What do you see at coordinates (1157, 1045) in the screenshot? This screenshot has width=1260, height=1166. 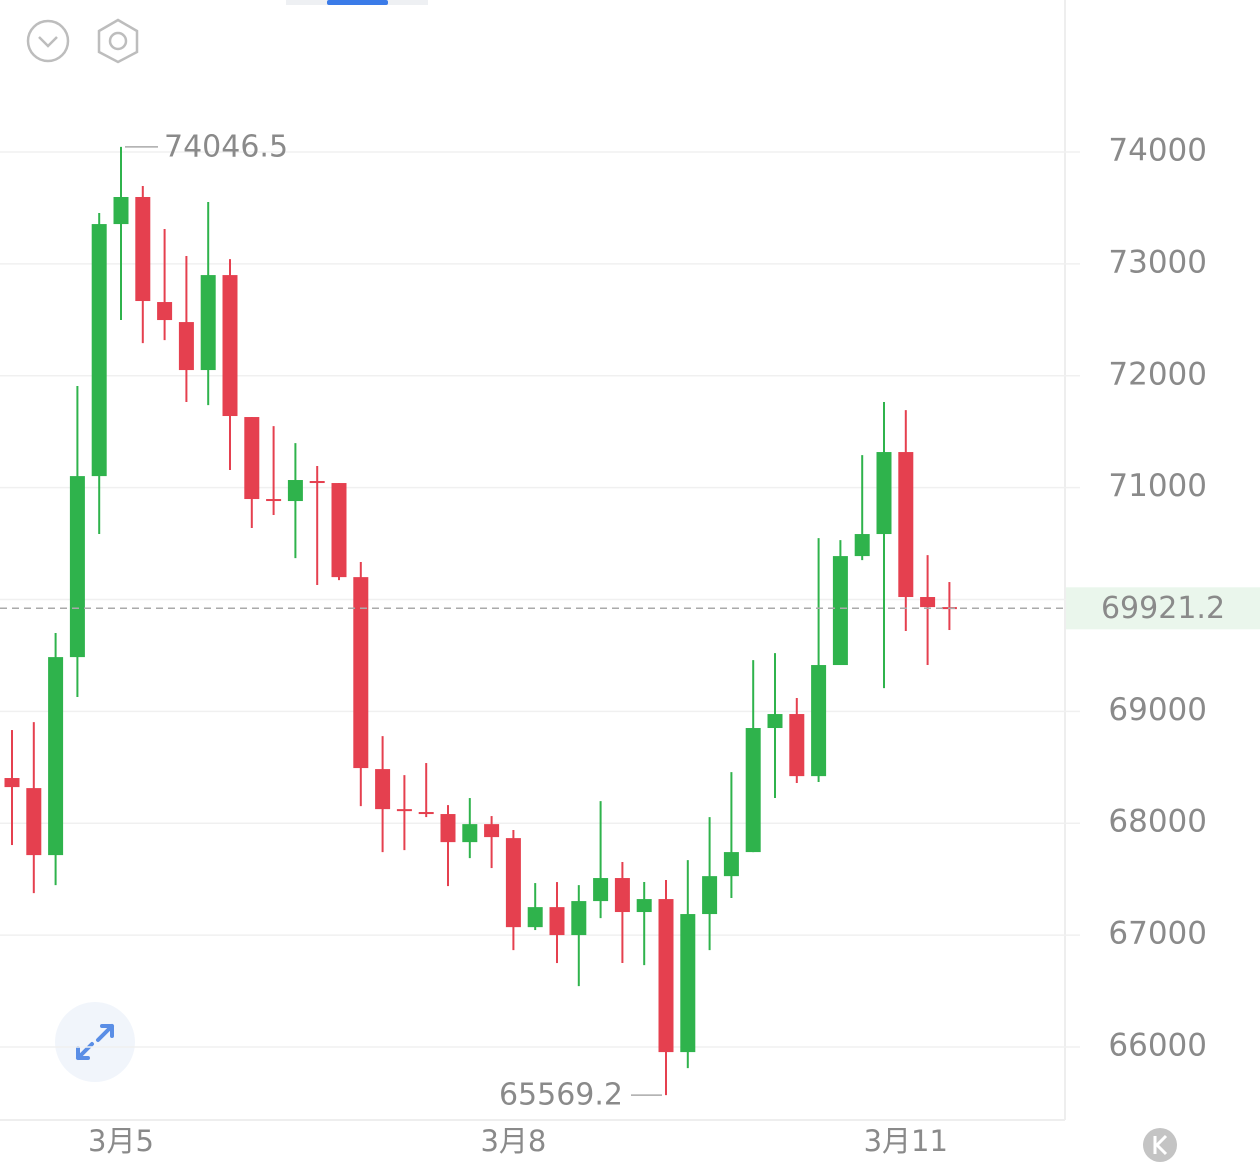 I see `y-tick-label: 66000` at bounding box center [1157, 1045].